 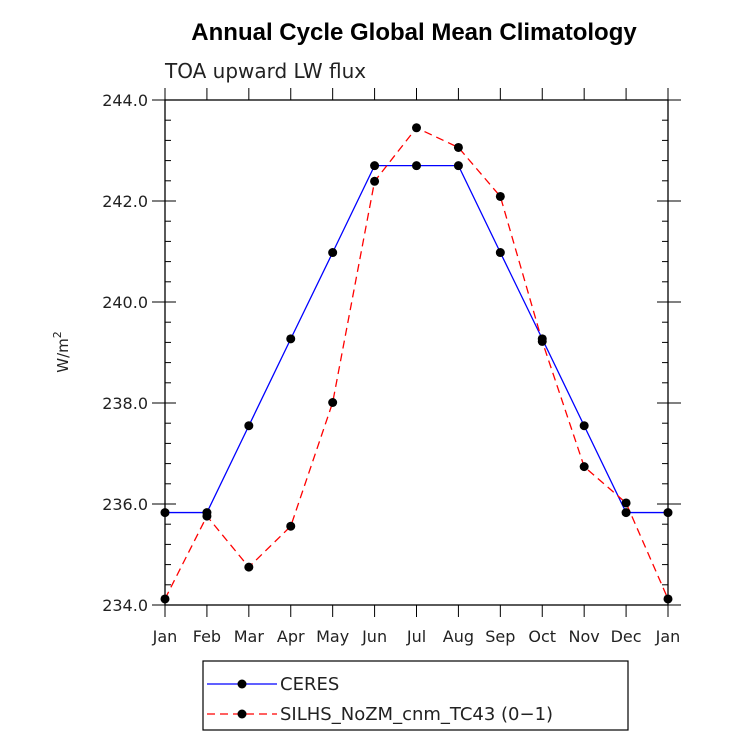 What do you see at coordinates (125, 403) in the screenshot?
I see `y-tick-label: 238.0` at bounding box center [125, 403].